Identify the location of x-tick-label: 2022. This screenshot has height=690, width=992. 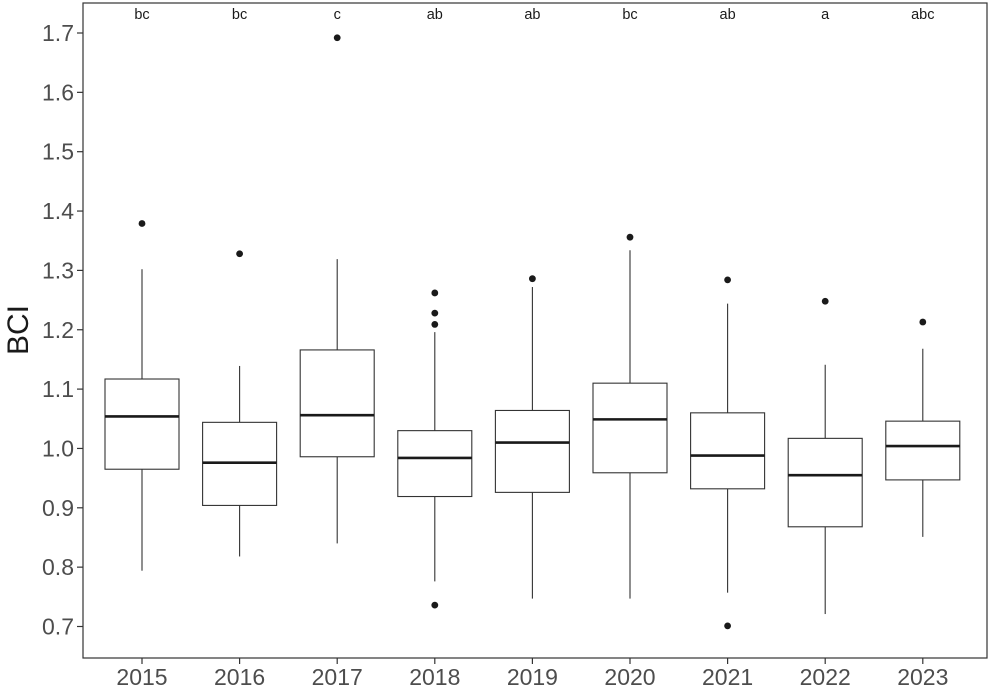
(825, 677).